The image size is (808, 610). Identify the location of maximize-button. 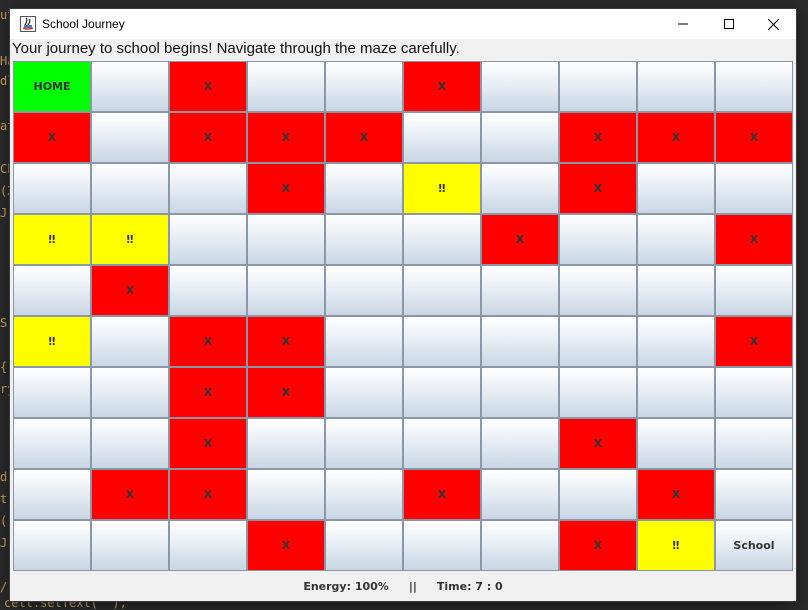
(729, 24).